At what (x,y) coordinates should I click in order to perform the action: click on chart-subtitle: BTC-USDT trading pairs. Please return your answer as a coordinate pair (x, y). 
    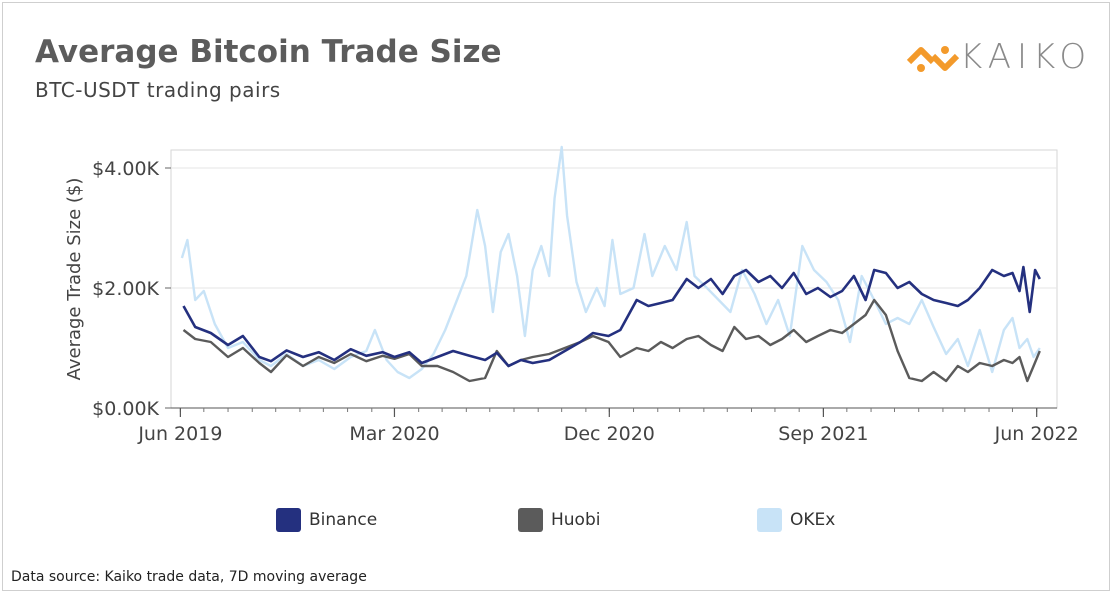
    Looking at the image, I should click on (158, 90).